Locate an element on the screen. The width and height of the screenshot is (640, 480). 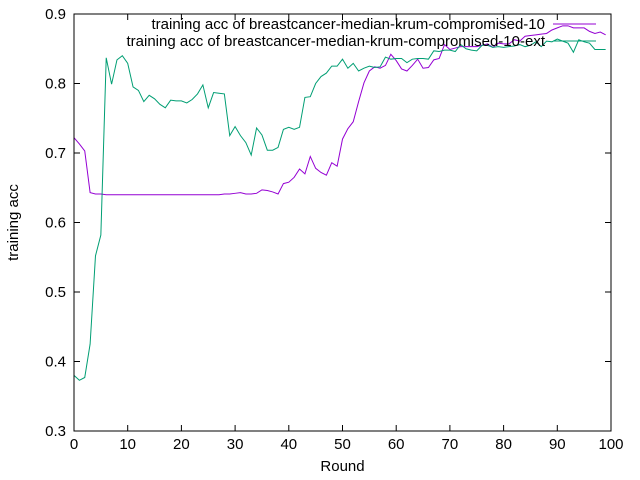
y-tick-label: 0.5 is located at coordinates (55, 292).